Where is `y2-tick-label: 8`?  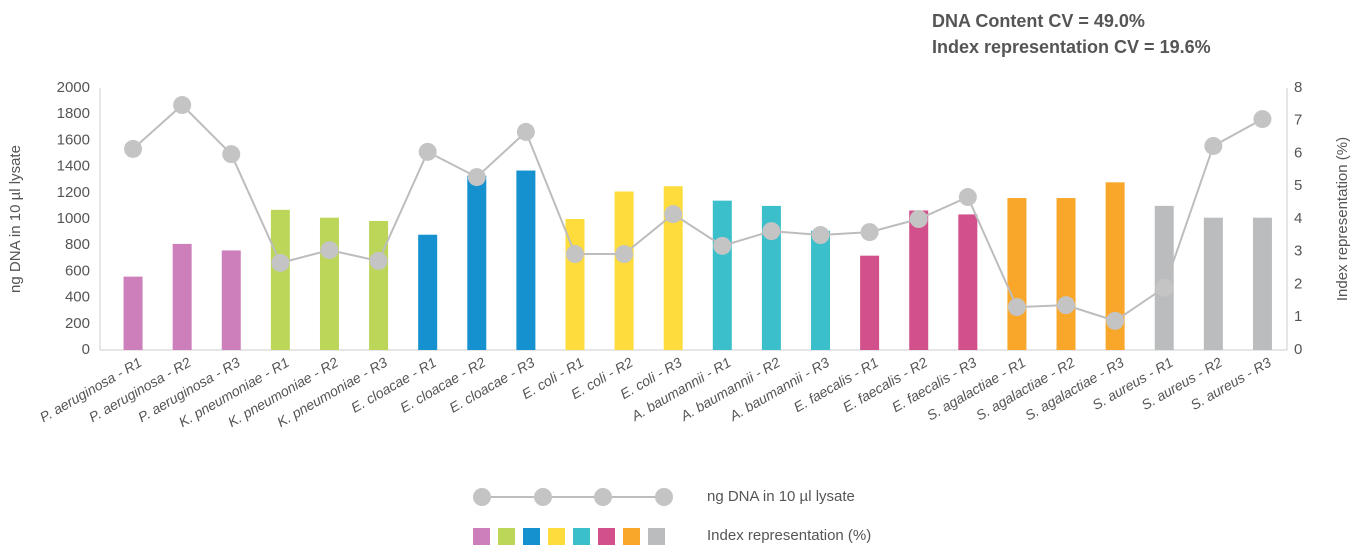 y2-tick-label: 8 is located at coordinates (1298, 87).